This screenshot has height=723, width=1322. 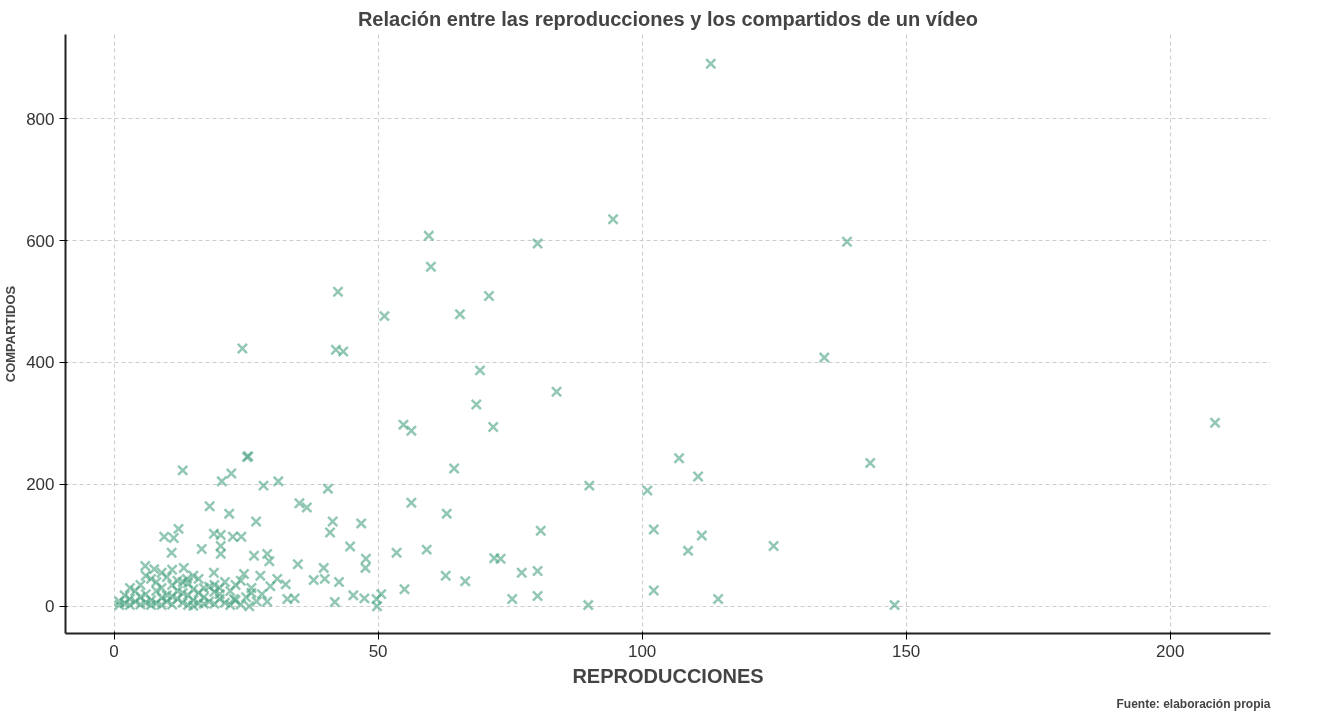 I want to click on source-note: Fuente: elaboración propia, so click(x=1193, y=703).